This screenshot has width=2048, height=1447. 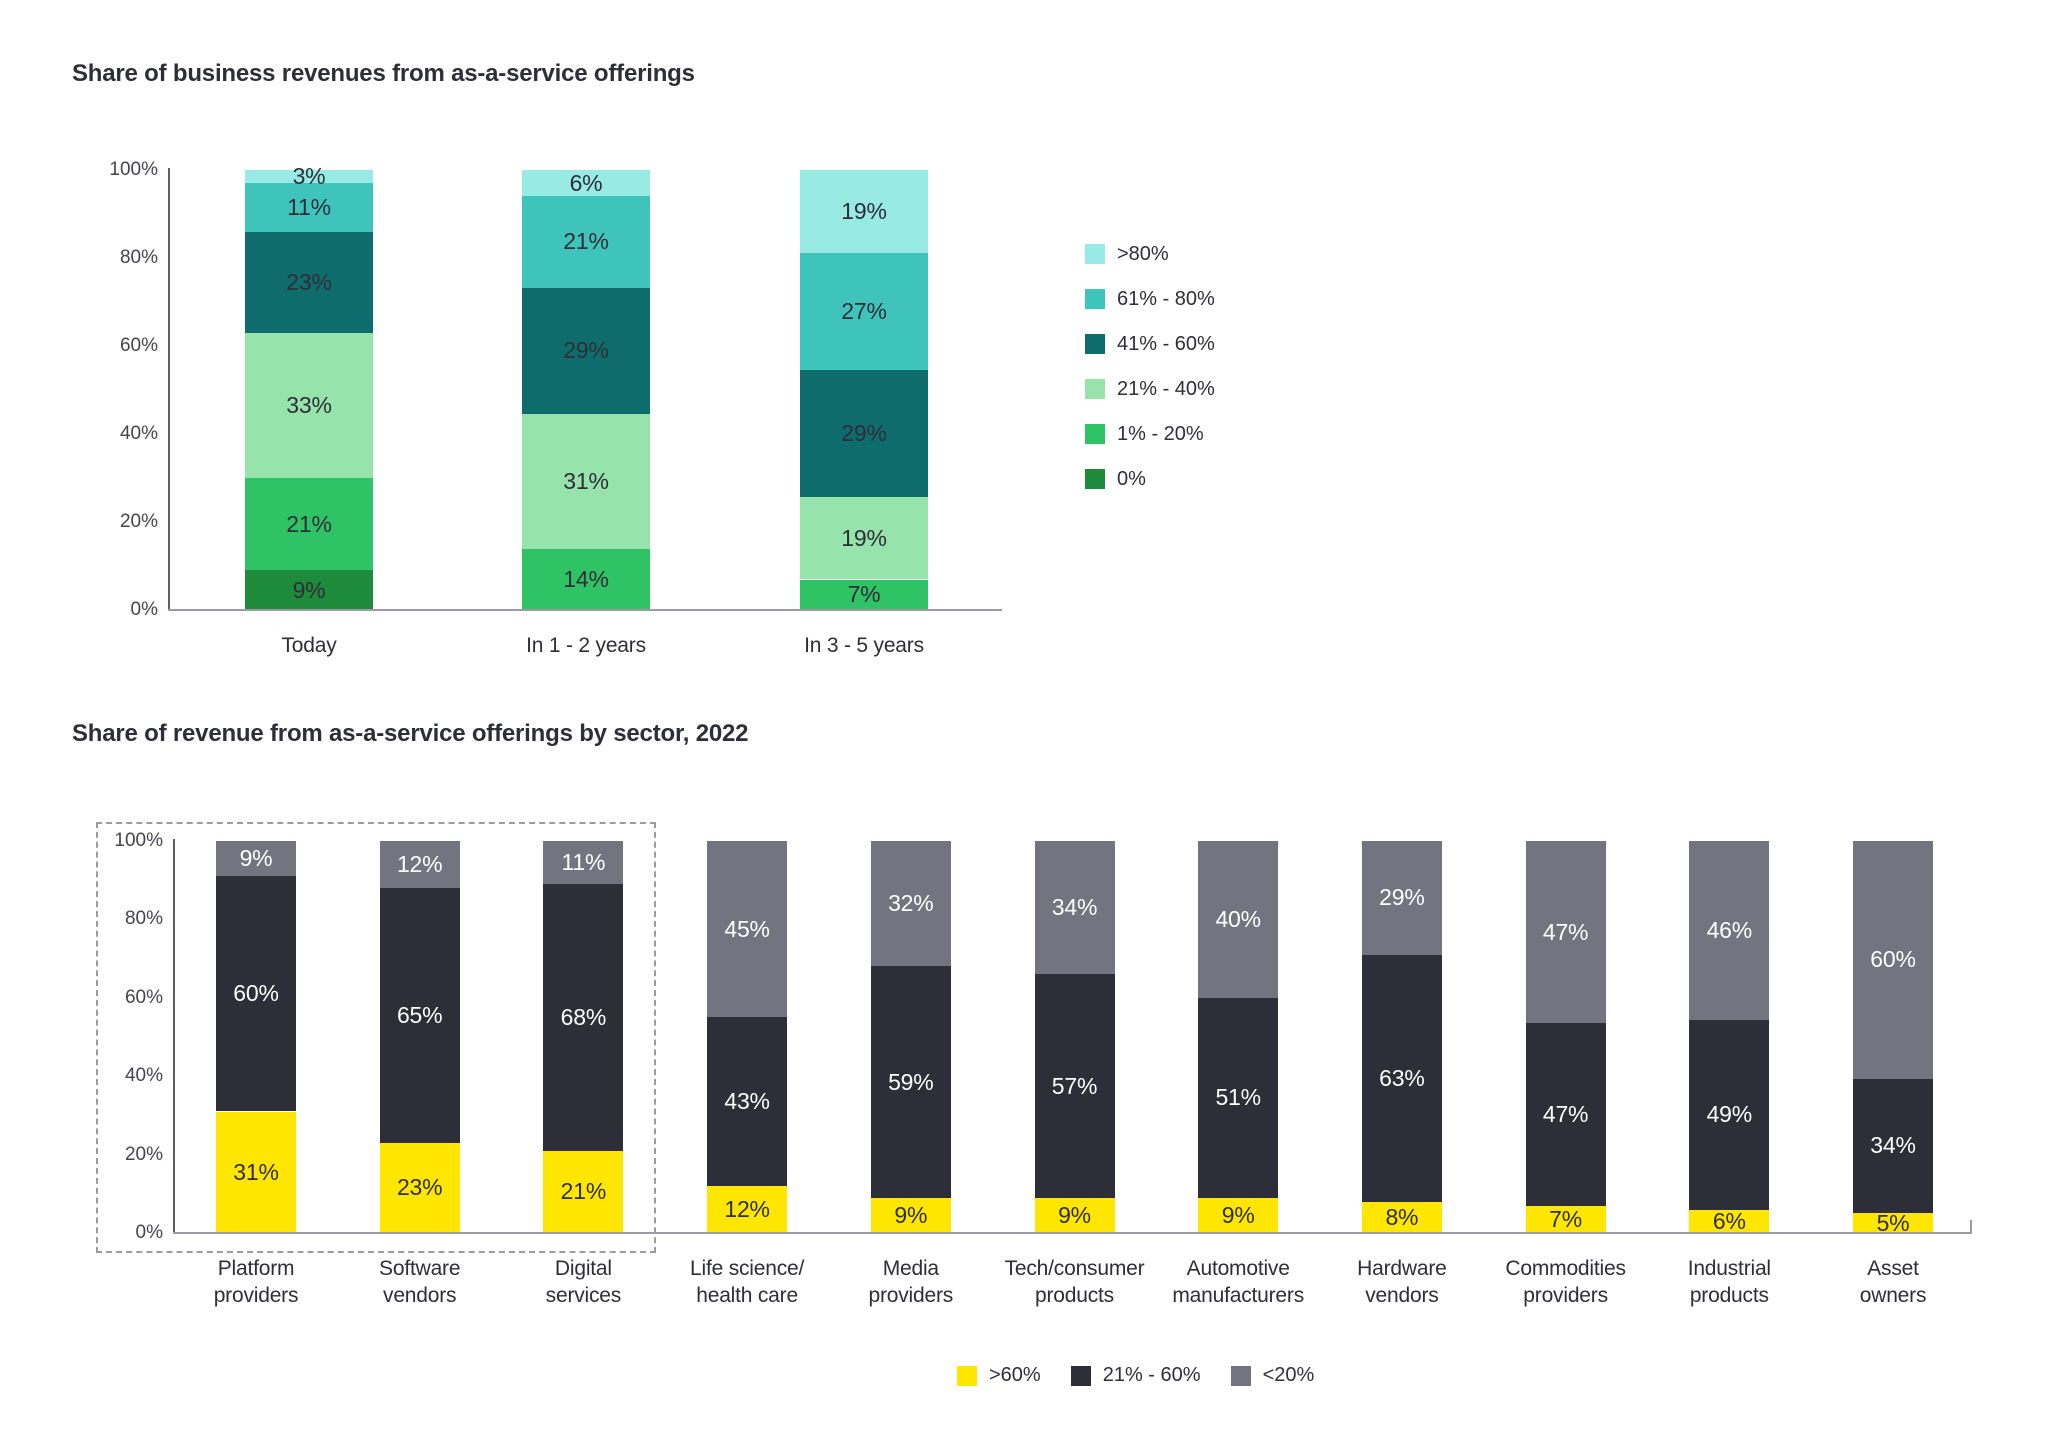 I want to click on y-axis-tick-label: 40%, so click(x=143, y=1076).